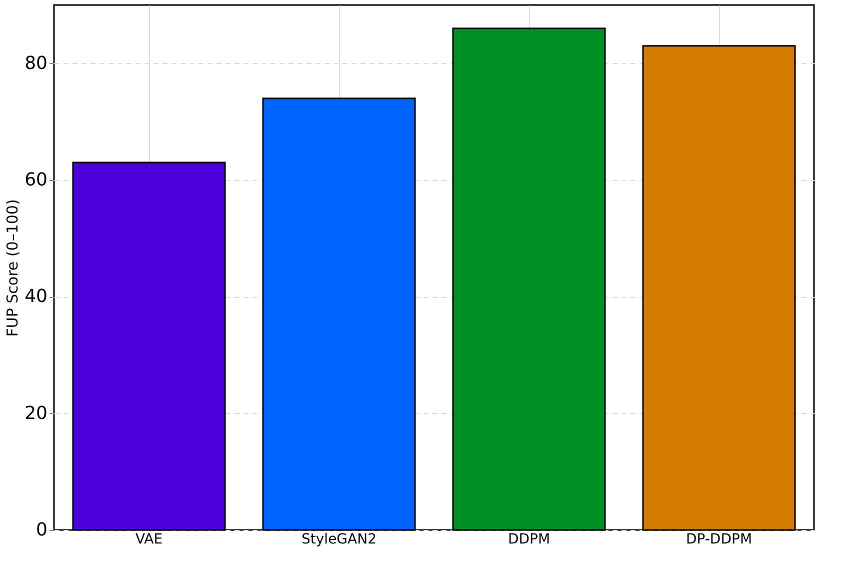 The image size is (862, 579). What do you see at coordinates (42, 530) in the screenshot?
I see `y-tick-label: 0` at bounding box center [42, 530].